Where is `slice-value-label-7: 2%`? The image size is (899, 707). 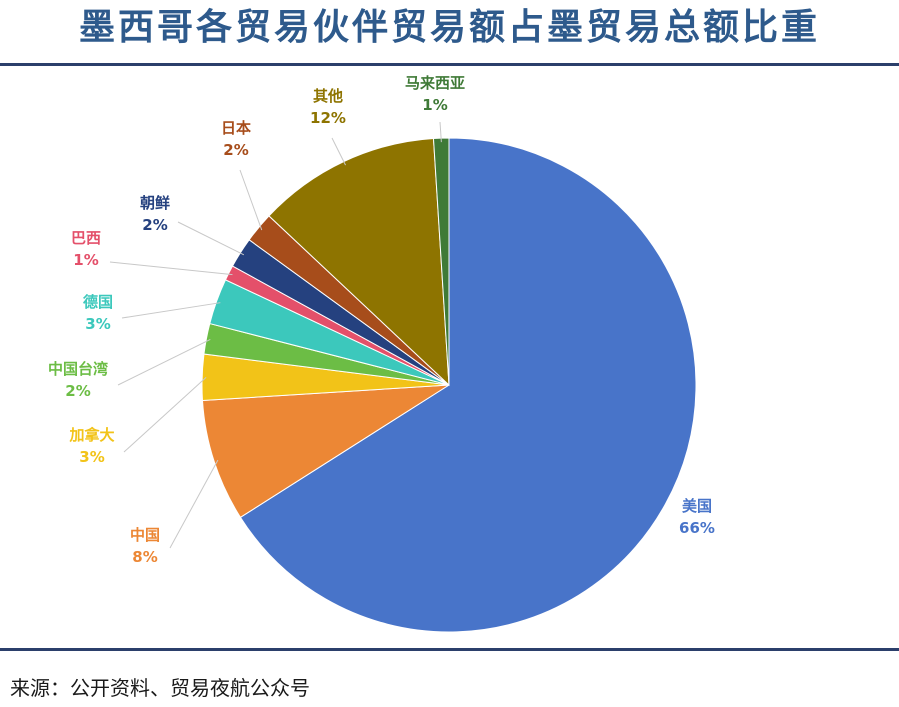
slice-value-label-7: 2% is located at coordinates (235, 150).